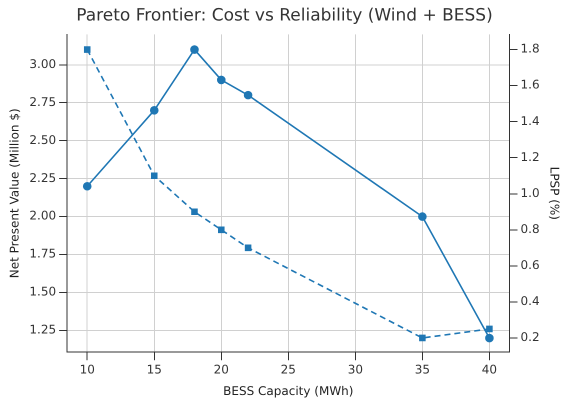  Describe the element at coordinates (221, 369) in the screenshot. I see `x-tick-label: 20` at that location.